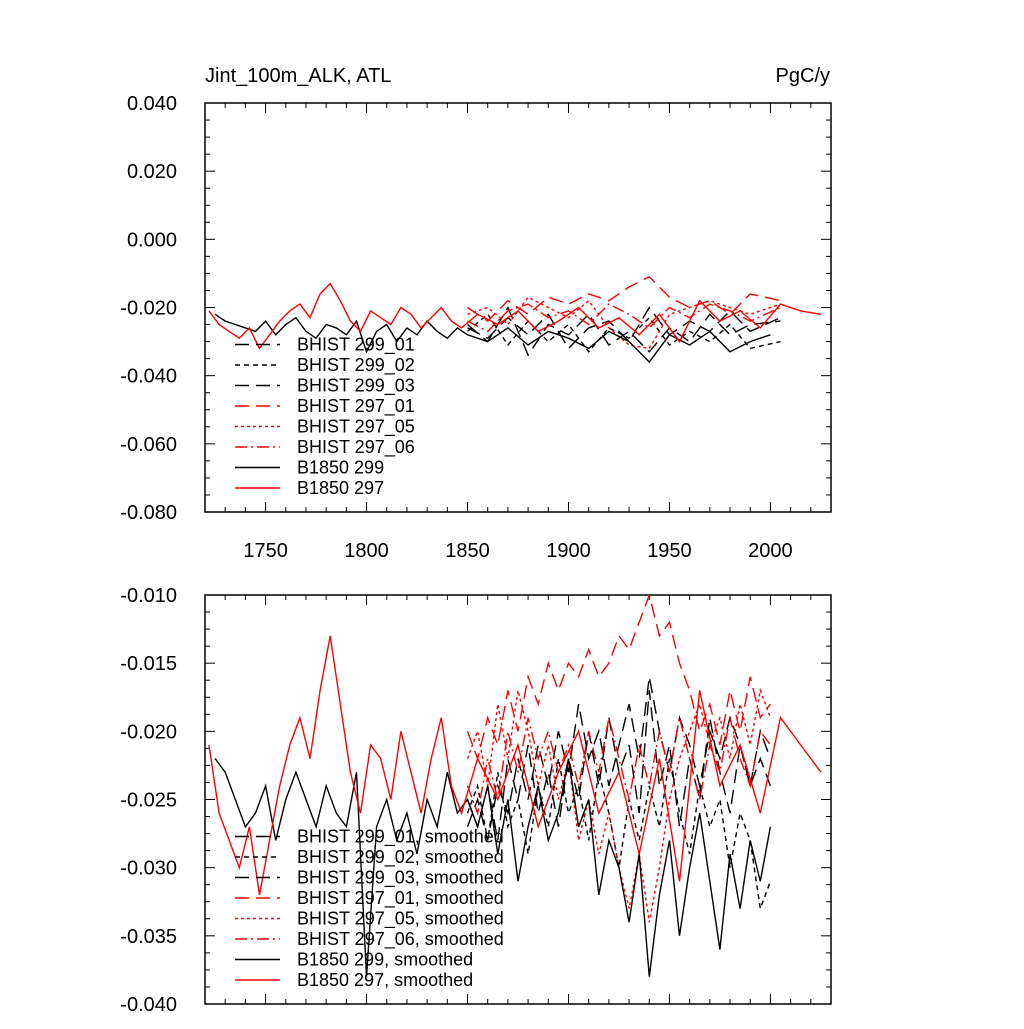 This screenshot has height=1029, width=1024. Describe the element at coordinates (340, 468) in the screenshot. I see `legend-label: B1850 299` at that location.